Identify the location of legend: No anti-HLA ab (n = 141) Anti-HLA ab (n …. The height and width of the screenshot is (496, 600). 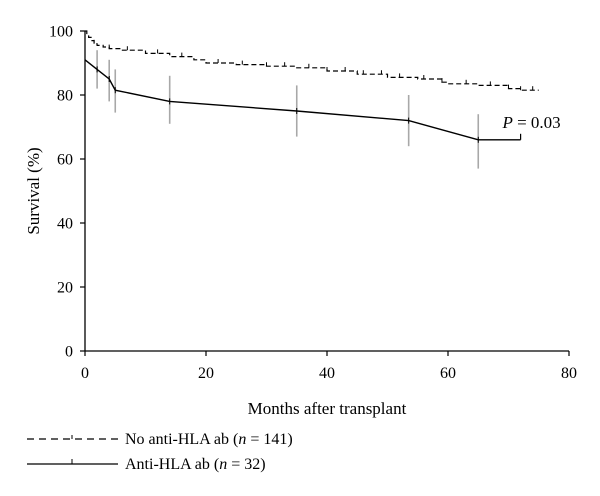
(160, 452).